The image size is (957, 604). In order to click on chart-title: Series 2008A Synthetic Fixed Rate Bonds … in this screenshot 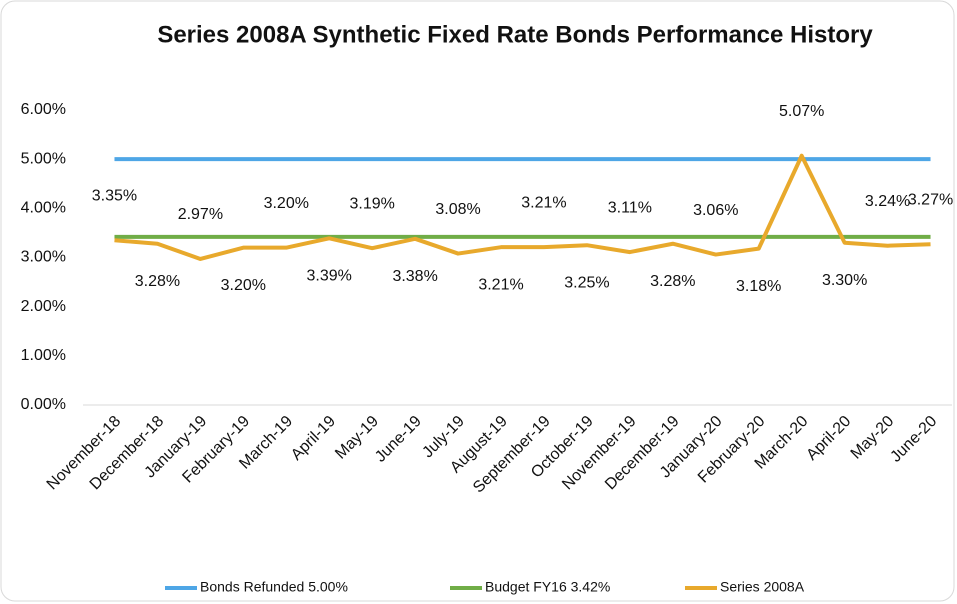, I will do `click(515, 34)`.